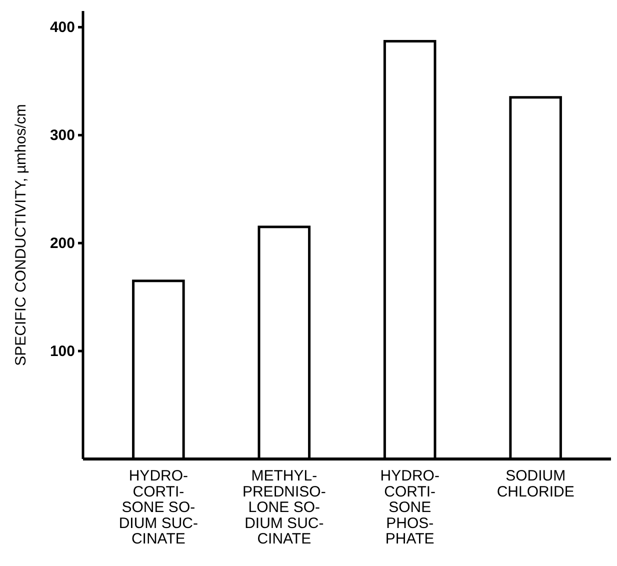  I want to click on x-tick-label: SODIUM CHLORIDE, so click(535, 484).